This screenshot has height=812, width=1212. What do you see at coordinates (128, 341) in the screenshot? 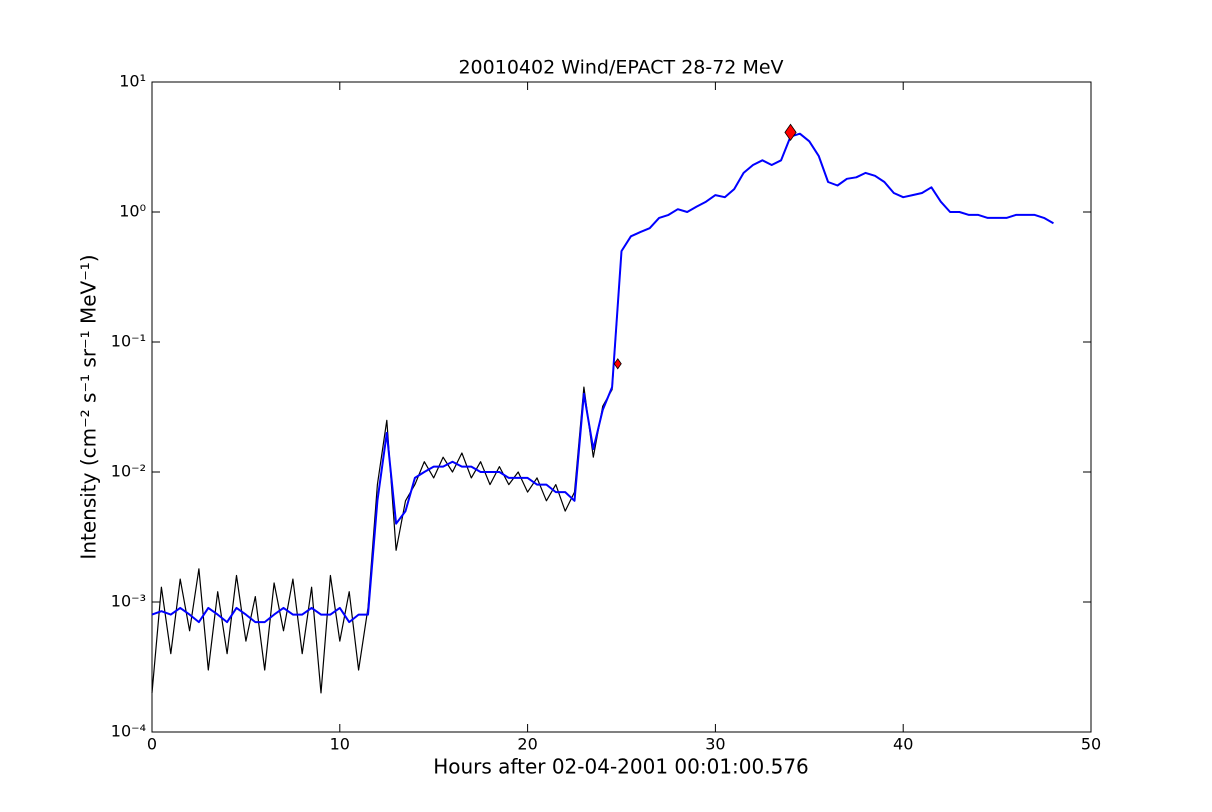
I see `y-tick-label: 10⁻¹` at bounding box center [128, 341].